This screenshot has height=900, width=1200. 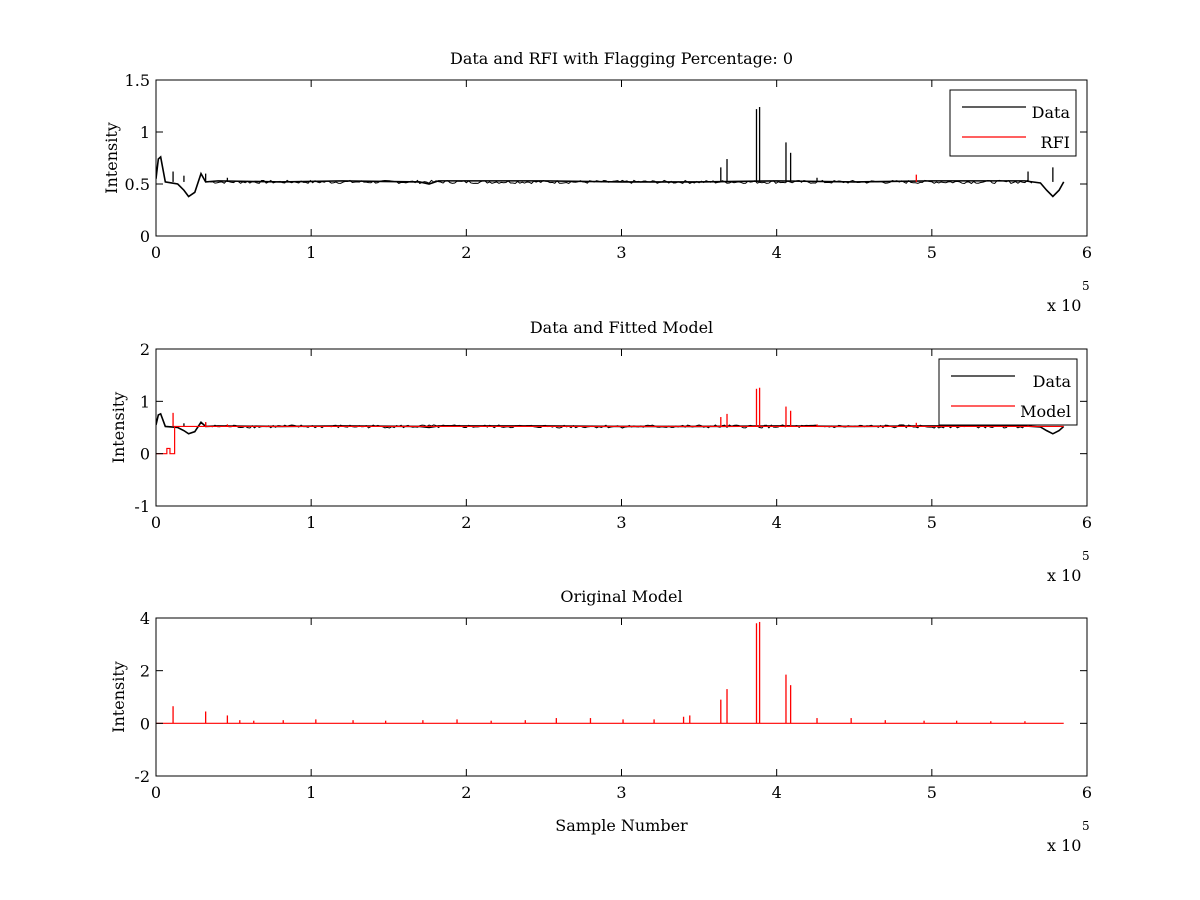 What do you see at coordinates (137, 80) in the screenshot?
I see `y-tick-label: 1.5` at bounding box center [137, 80].